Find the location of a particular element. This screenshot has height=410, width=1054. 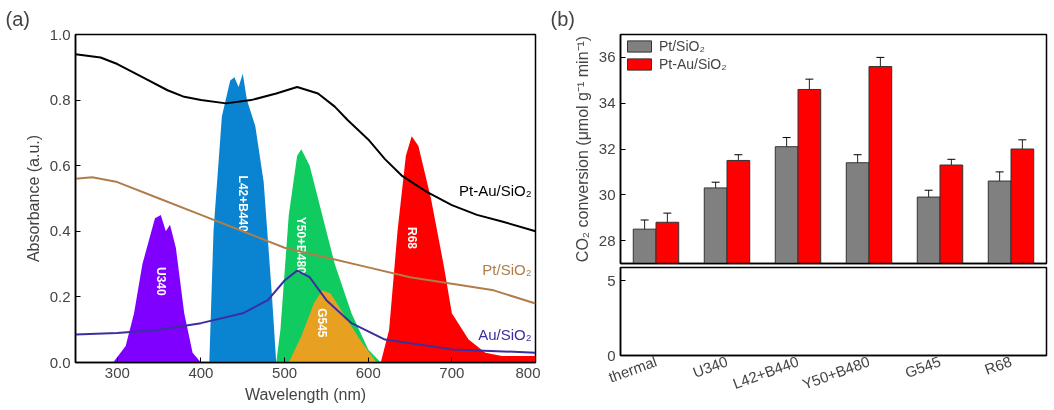

x-tick-label: 800 is located at coordinates (528, 372).